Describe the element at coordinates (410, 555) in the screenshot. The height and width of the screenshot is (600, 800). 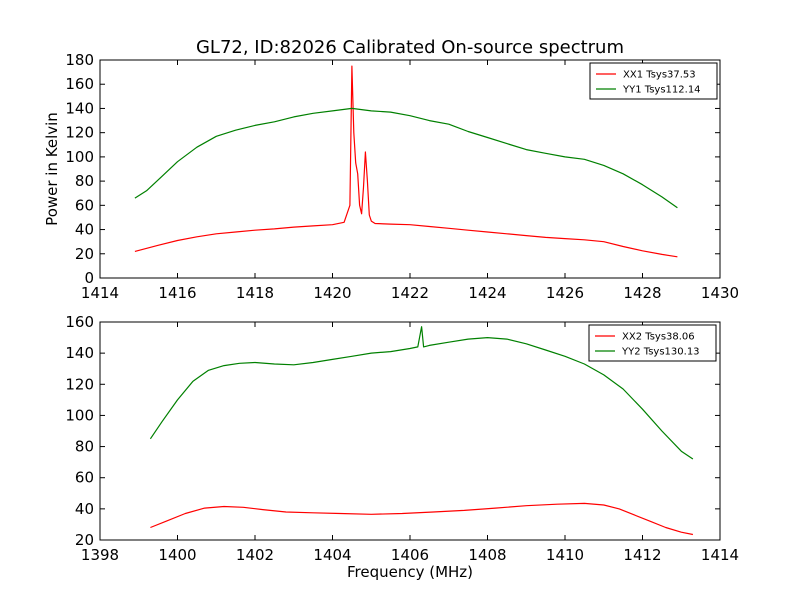
I see `x-tick-label: 1406` at that location.